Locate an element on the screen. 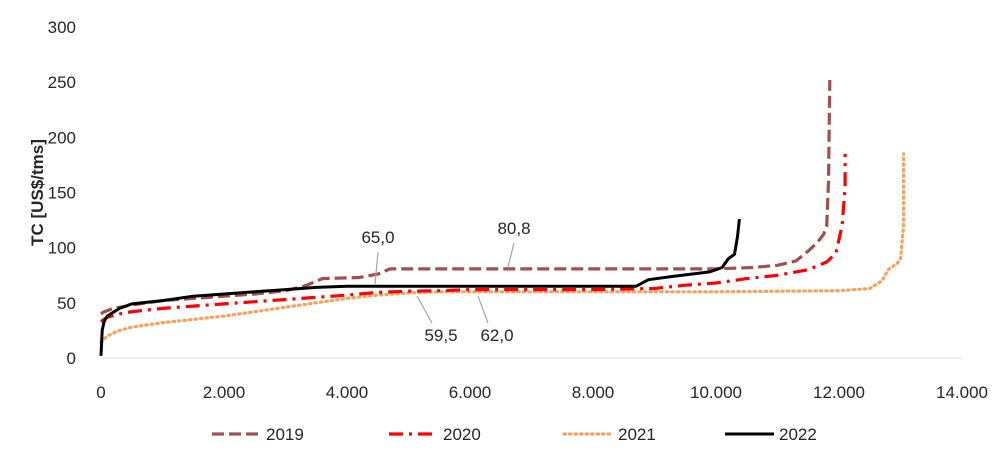 The height and width of the screenshot is (451, 1004). x-tick-label: 6.000 is located at coordinates (470, 392).